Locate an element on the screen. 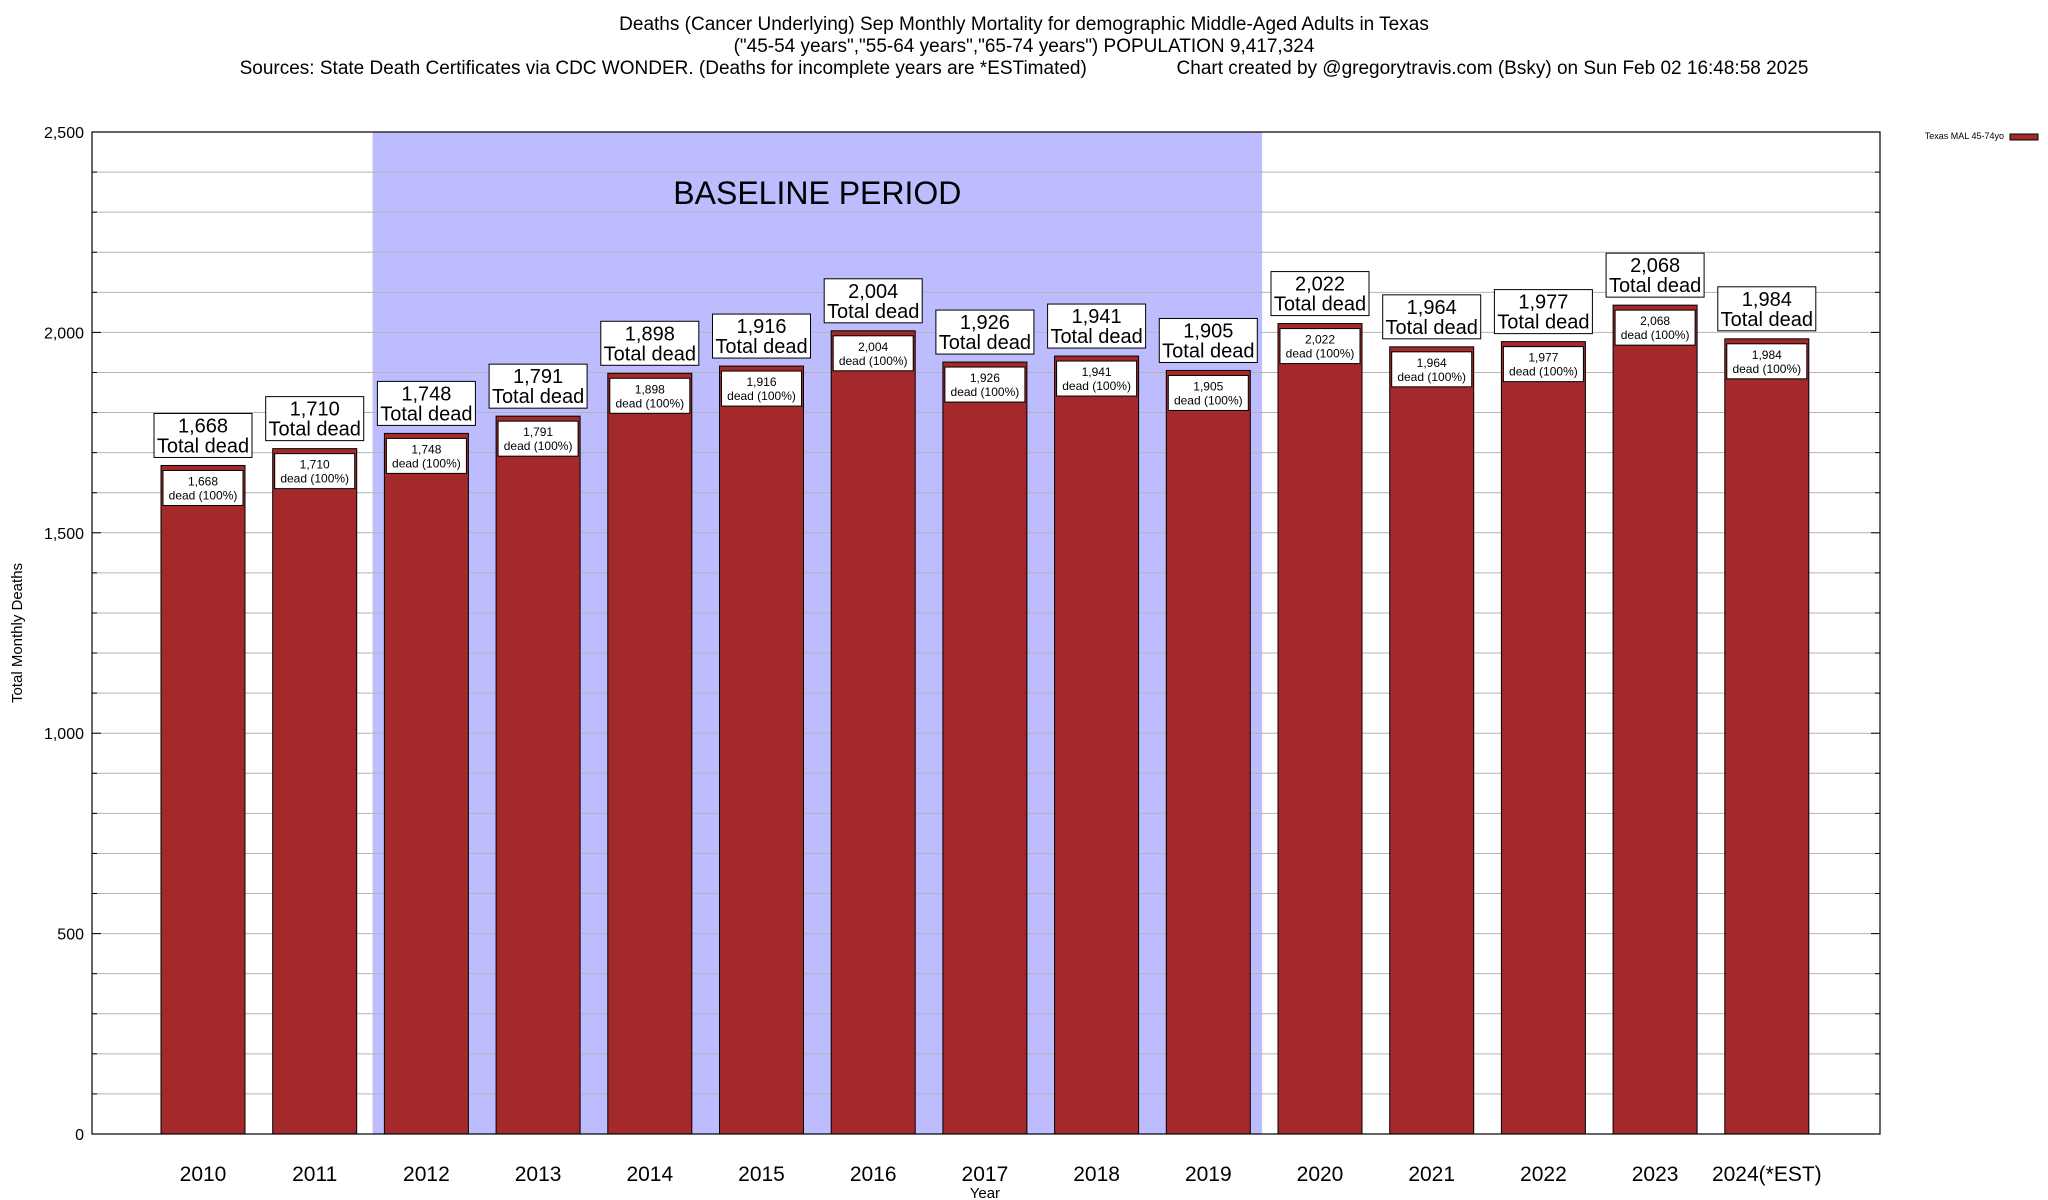 Image resolution: width=2048 pixels, height=1200 pixels. bar-inner-value-label: 1,905 is located at coordinates (1208, 386).